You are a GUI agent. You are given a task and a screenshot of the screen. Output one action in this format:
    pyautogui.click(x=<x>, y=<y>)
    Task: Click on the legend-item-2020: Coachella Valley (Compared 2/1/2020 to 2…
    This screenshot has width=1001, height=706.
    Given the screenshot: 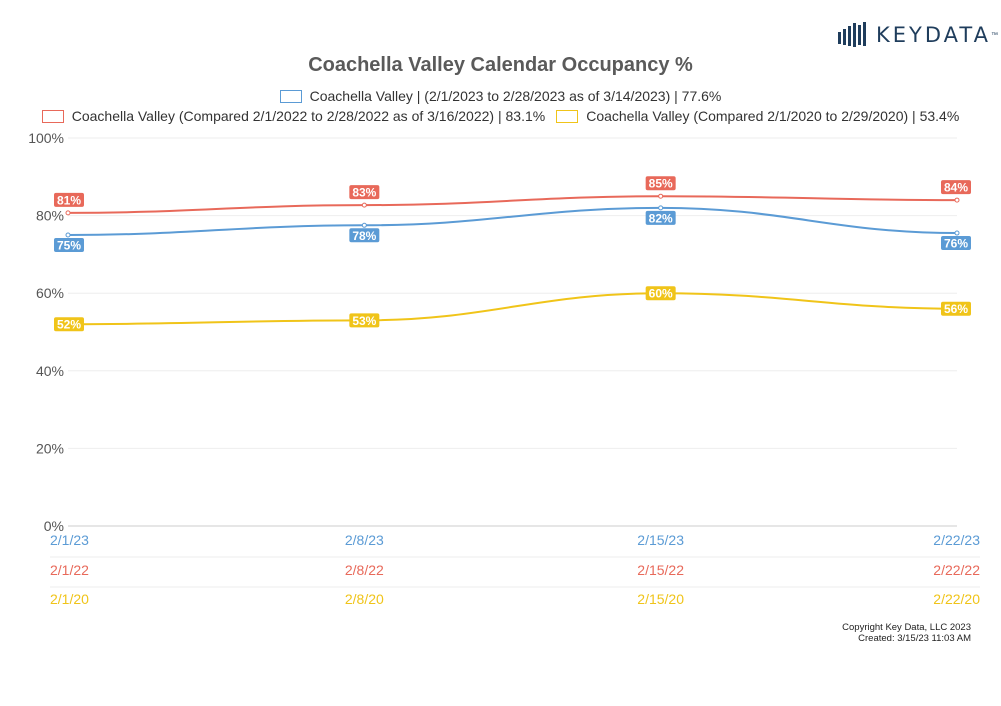 What is the action you would take?
    pyautogui.click(x=757, y=116)
    